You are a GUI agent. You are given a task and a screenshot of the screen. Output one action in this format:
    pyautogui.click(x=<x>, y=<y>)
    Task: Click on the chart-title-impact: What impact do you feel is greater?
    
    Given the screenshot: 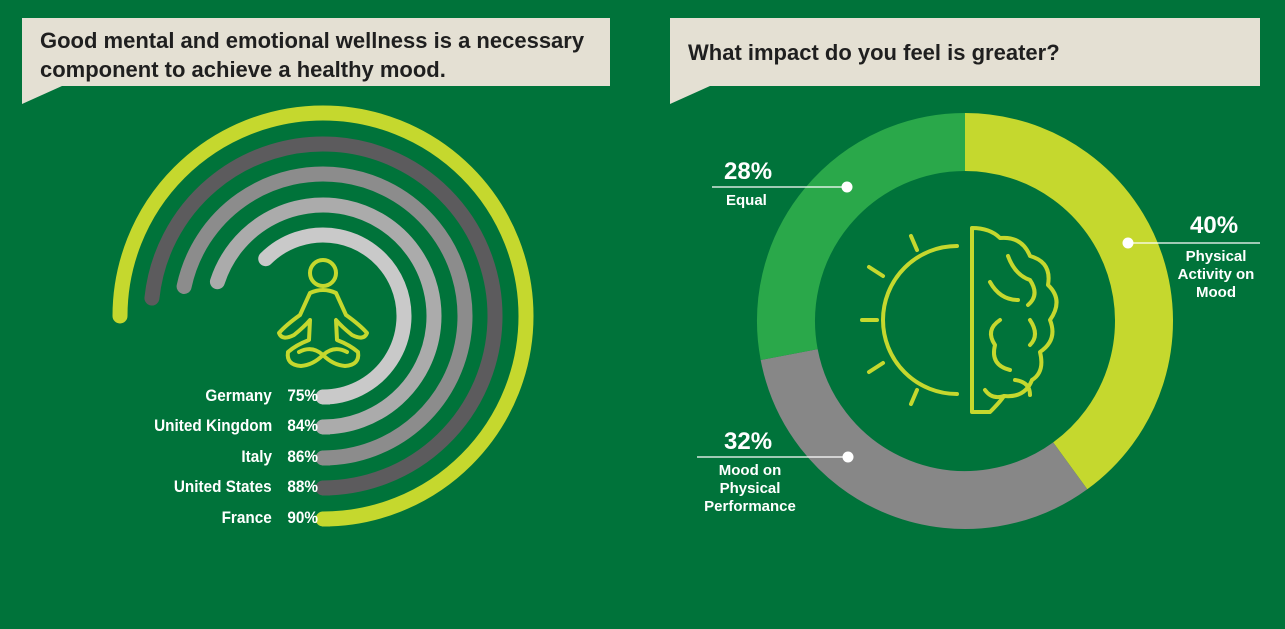 What is the action you would take?
    pyautogui.click(x=965, y=52)
    